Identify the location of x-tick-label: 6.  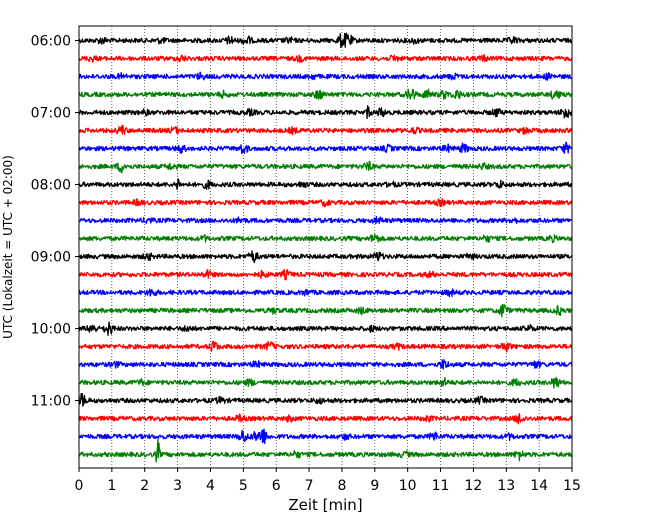
(276, 486).